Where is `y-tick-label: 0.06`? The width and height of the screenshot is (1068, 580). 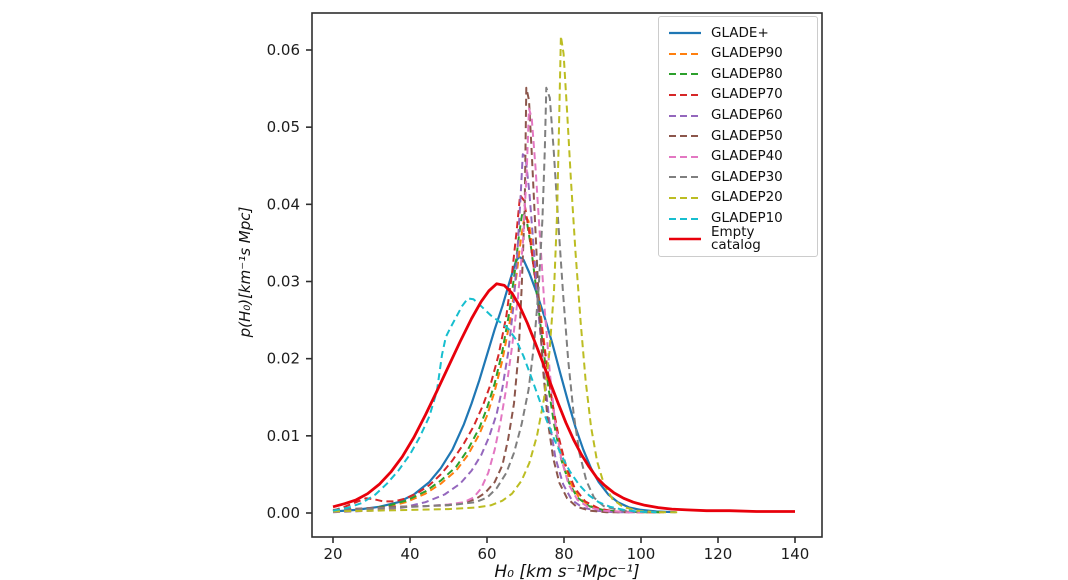
y-tick-label: 0.06 is located at coordinates (283, 50).